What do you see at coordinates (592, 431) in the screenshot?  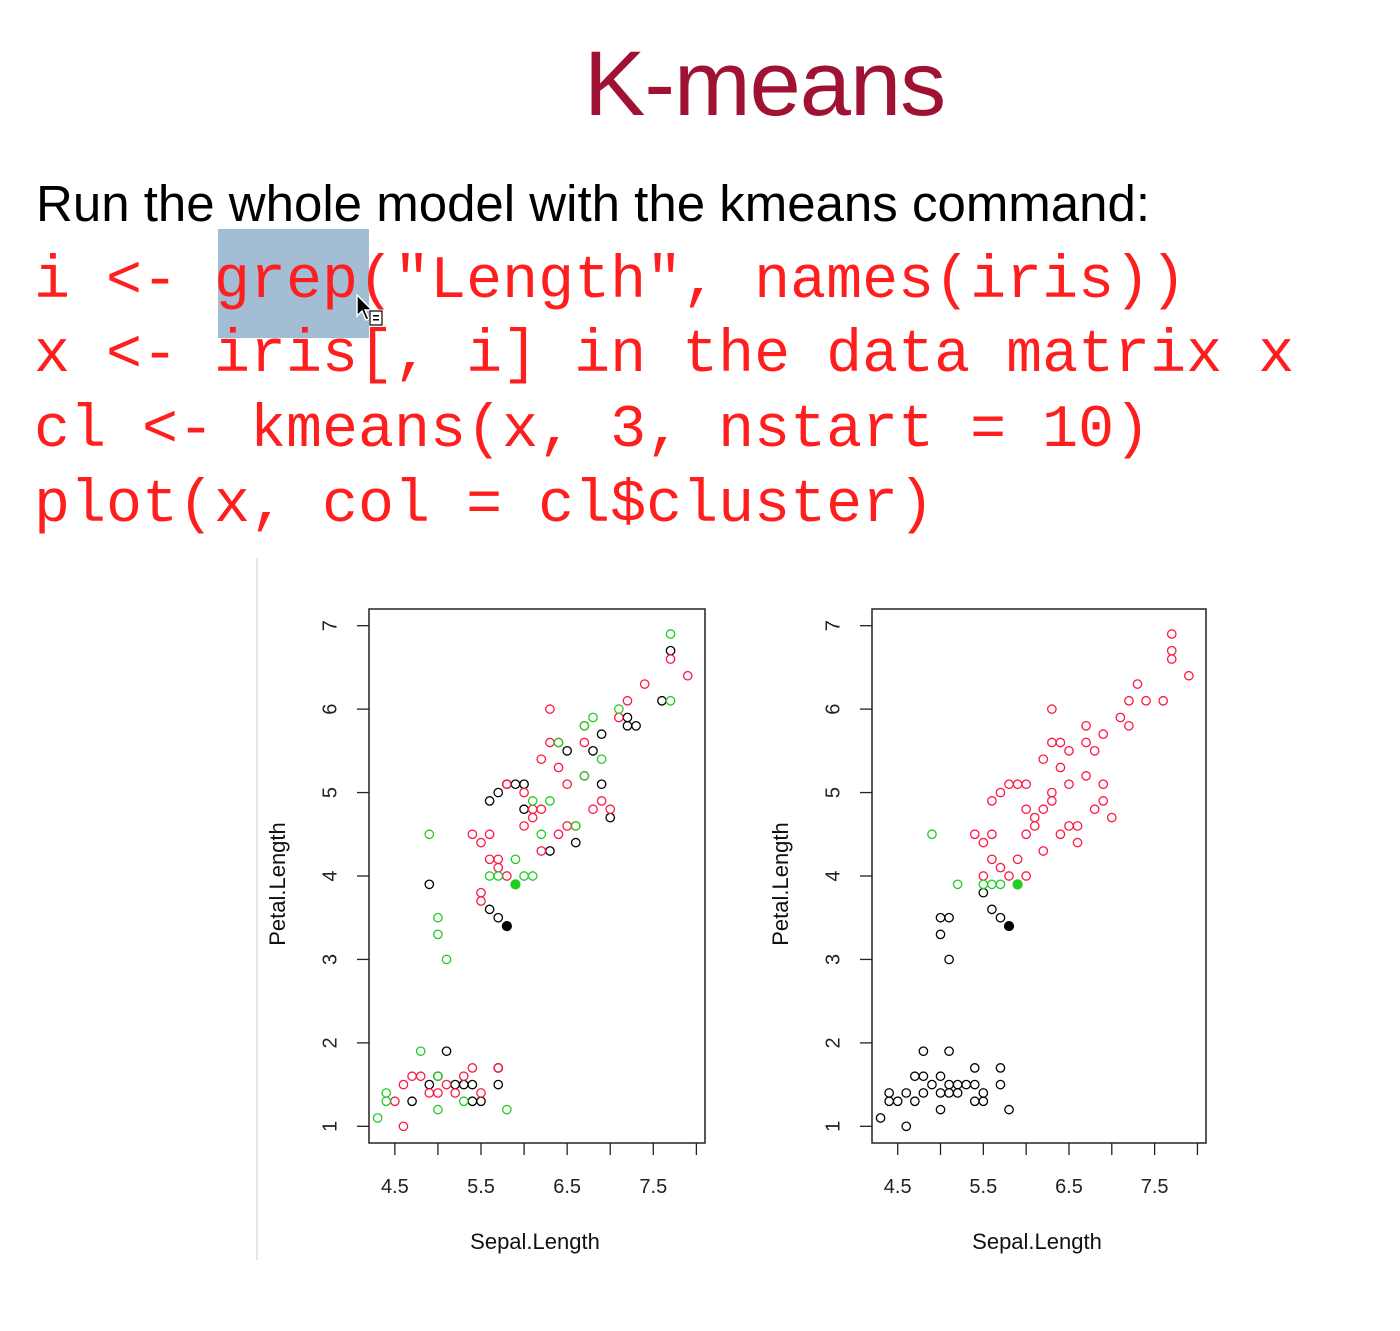 I see `code-line-3: cl <- kmeans(x, 3, nstart = 10)` at bounding box center [592, 431].